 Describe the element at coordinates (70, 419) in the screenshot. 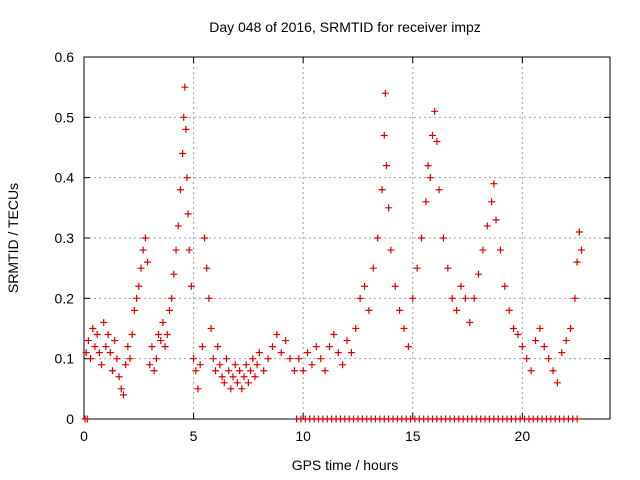

I see `y-tick-label: 0` at that location.